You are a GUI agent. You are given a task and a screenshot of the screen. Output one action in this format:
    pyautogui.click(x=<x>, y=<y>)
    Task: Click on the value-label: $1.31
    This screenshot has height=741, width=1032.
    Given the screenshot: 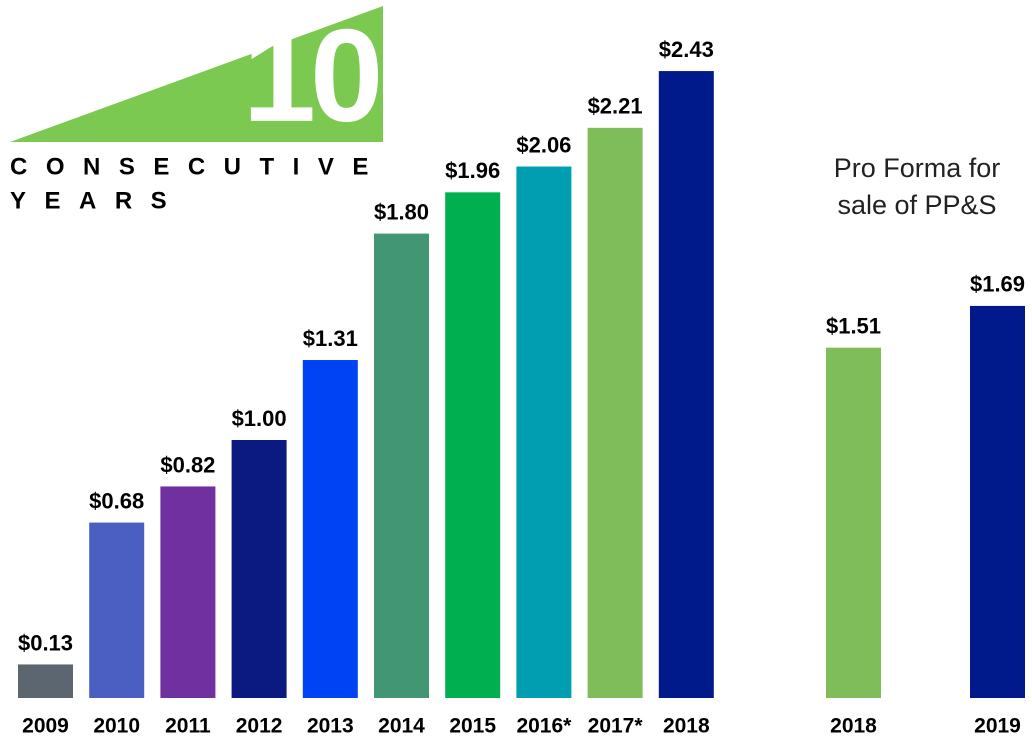 What is the action you would take?
    pyautogui.click(x=330, y=338)
    